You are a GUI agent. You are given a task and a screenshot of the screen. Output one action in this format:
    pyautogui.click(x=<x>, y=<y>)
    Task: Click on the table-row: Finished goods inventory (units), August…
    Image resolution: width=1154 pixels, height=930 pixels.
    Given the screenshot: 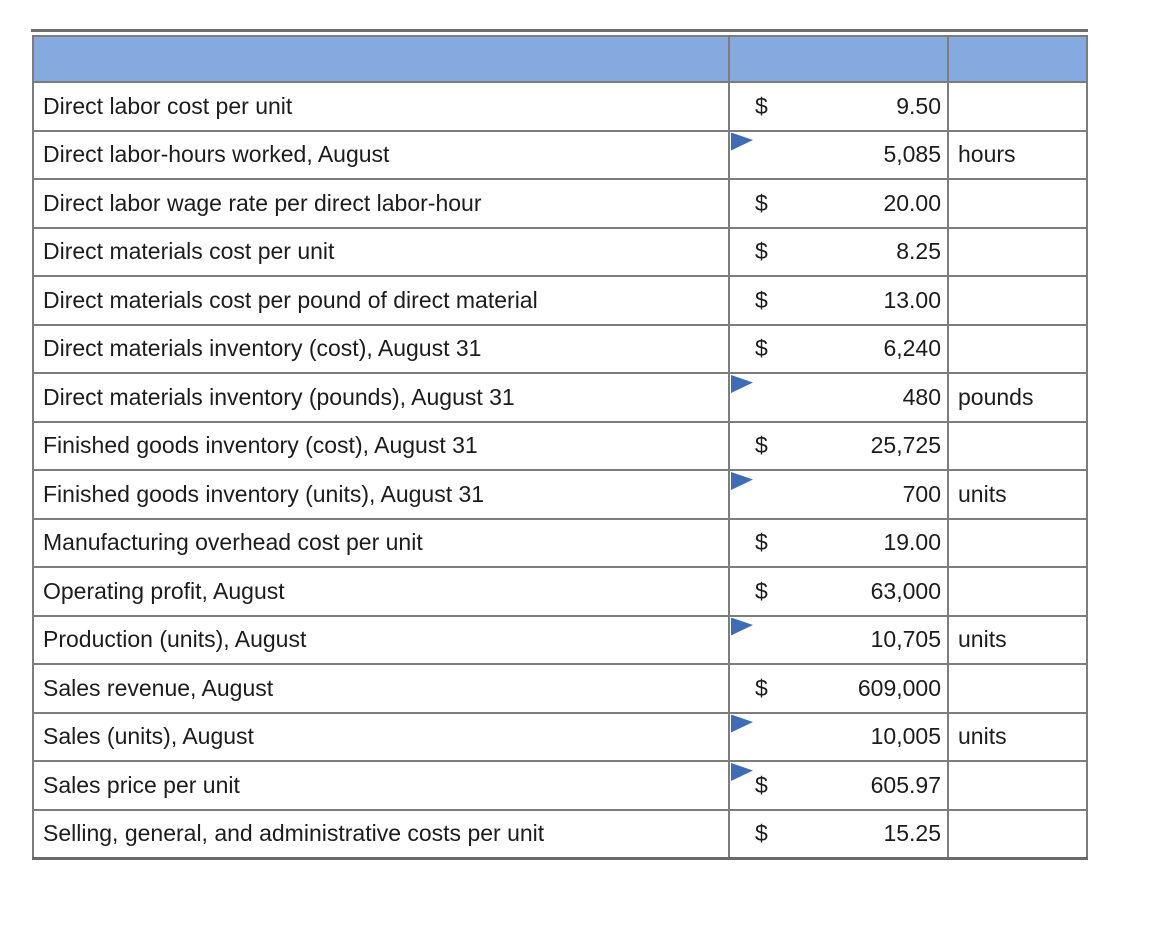 What is the action you would take?
    pyautogui.click(x=560, y=494)
    